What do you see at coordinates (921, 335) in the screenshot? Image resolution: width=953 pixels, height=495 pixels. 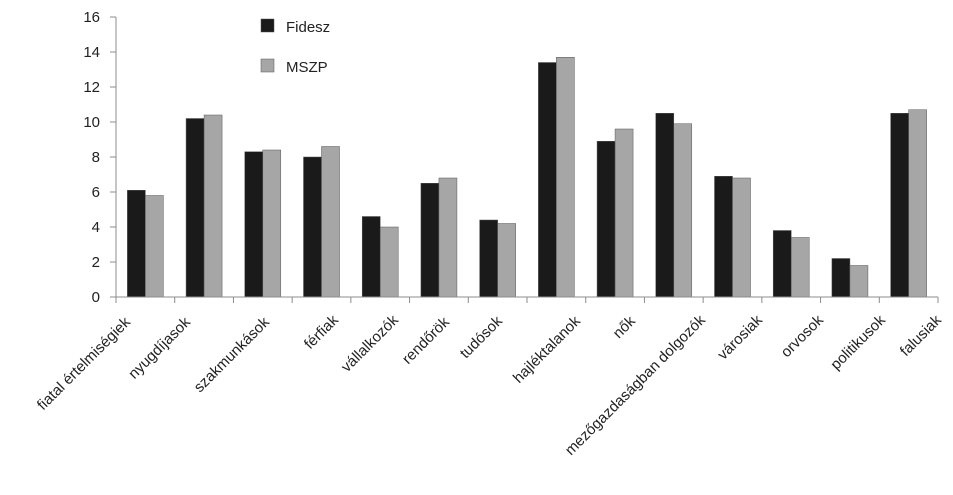 I see `x-tick-label: falusiak` at bounding box center [921, 335].